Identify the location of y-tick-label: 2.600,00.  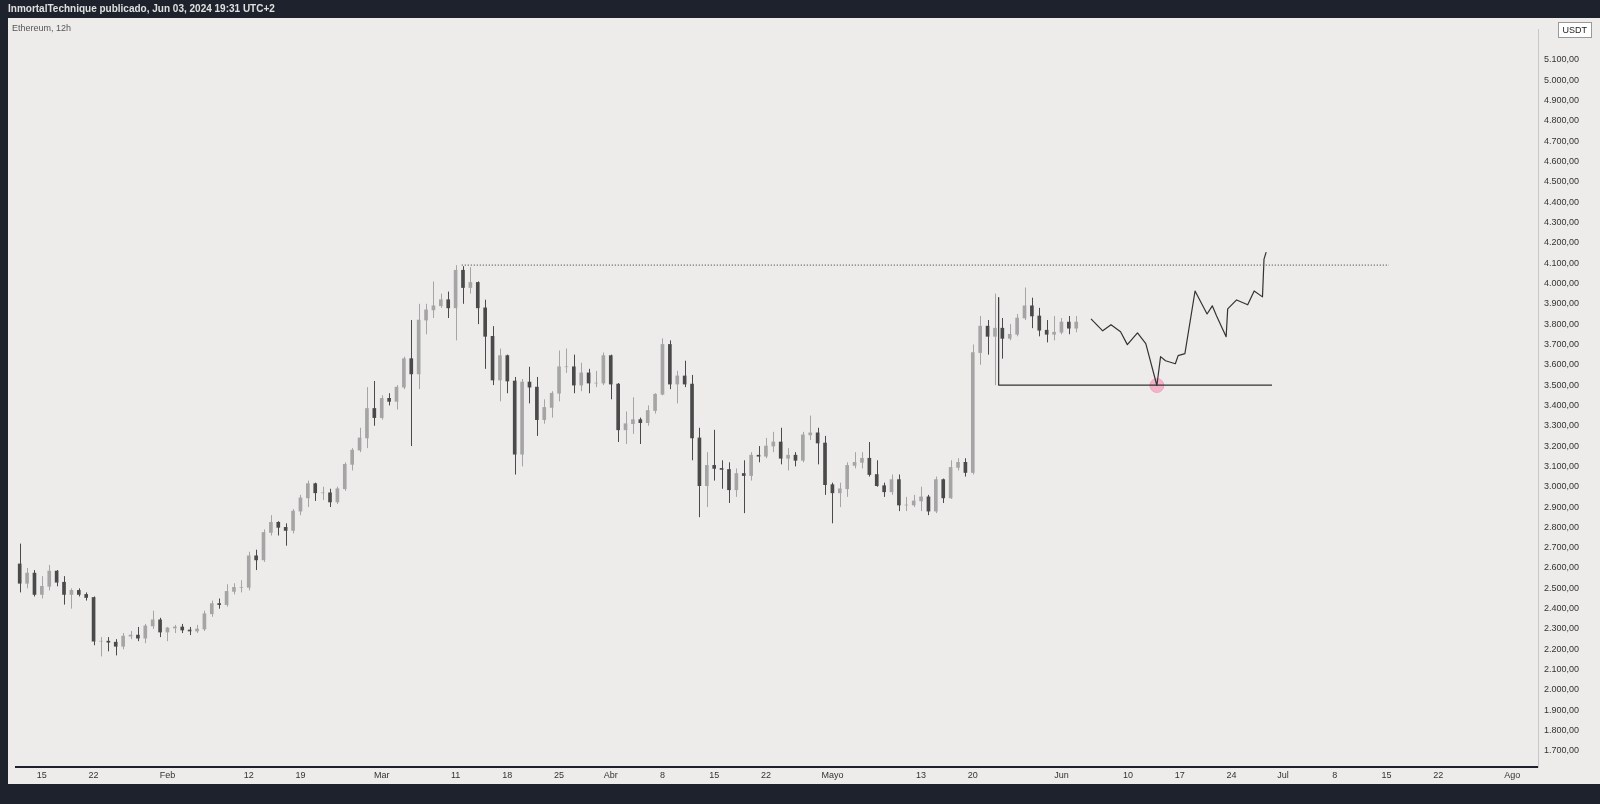
(1562, 567).